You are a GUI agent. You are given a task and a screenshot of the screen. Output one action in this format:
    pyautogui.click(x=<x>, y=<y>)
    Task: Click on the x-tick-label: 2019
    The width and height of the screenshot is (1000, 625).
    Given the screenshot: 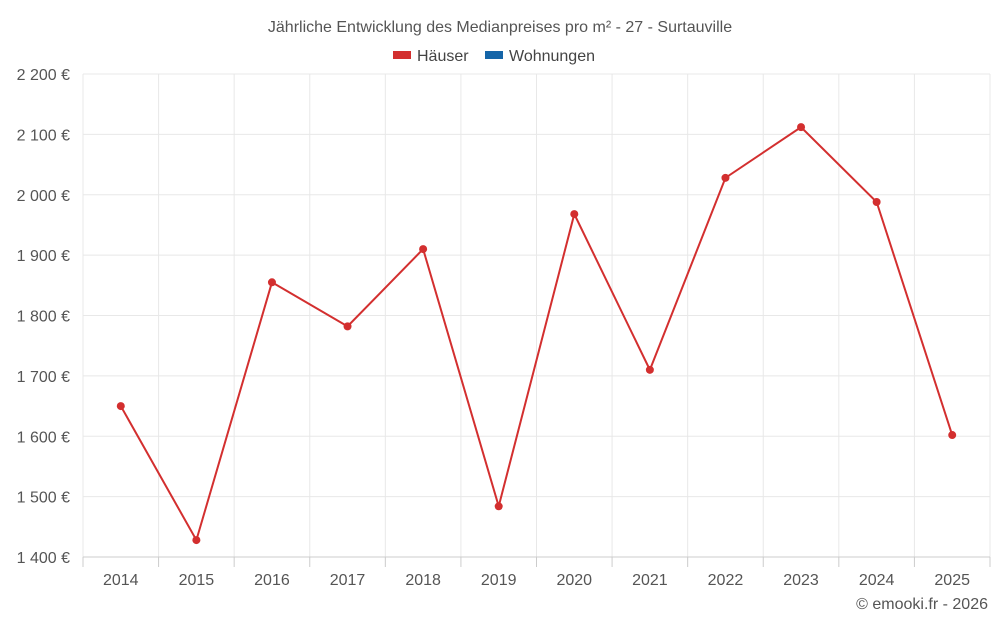 What is the action you would take?
    pyautogui.click(x=499, y=580)
    